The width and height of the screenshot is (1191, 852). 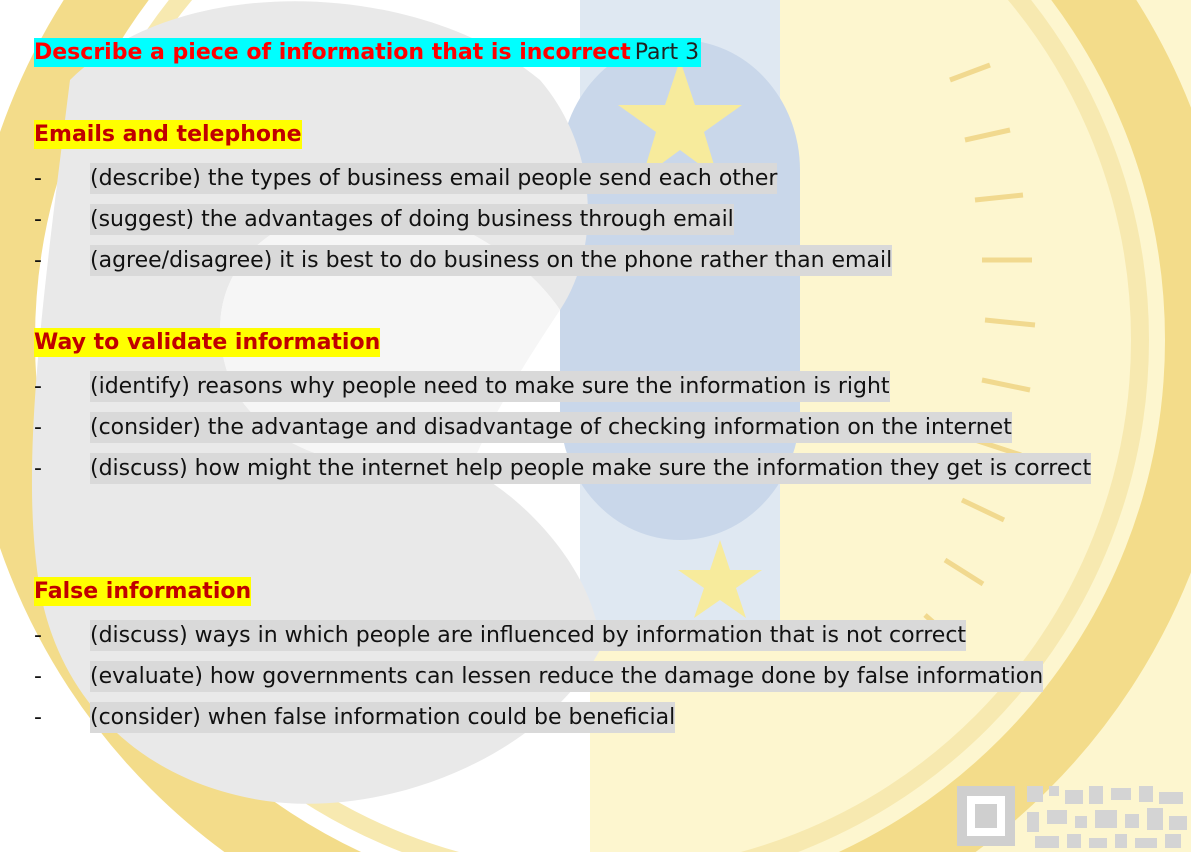 I want to click on qr-code-icon, so click(x=1072, y=817).